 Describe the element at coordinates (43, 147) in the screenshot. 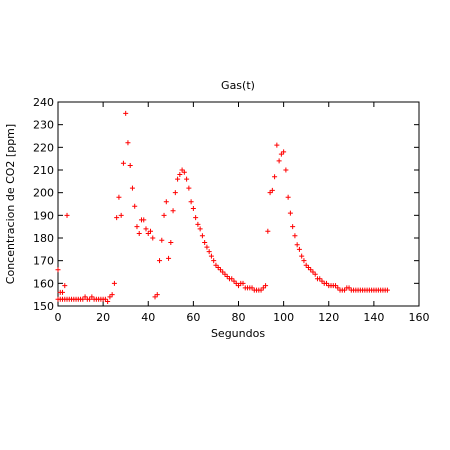

I see `y-tick-label: 220` at that location.